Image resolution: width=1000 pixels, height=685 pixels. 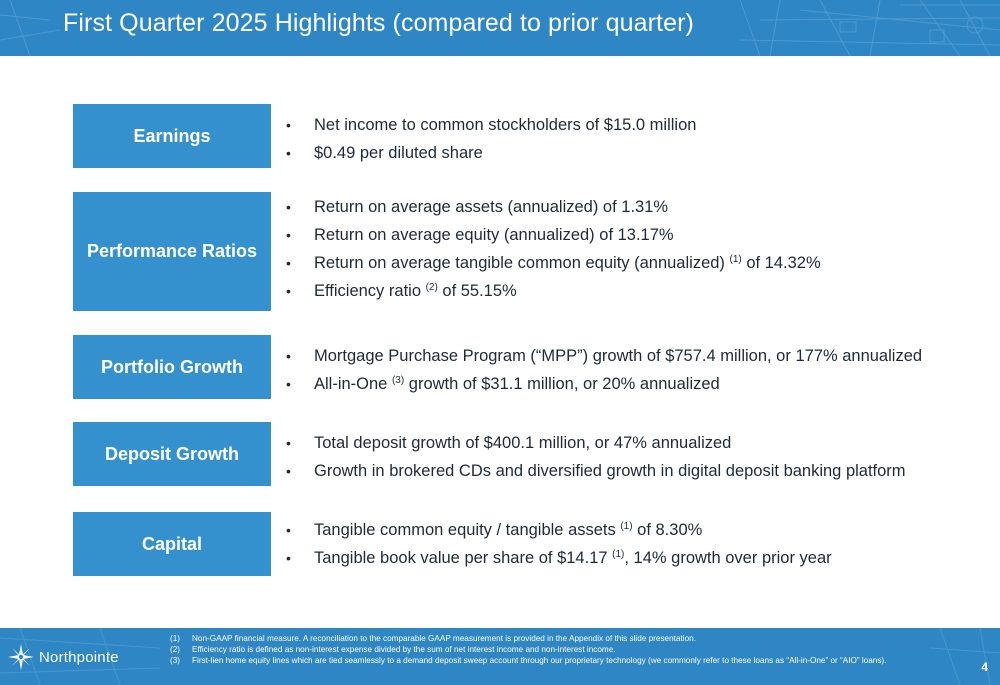 What do you see at coordinates (467, 530) in the screenshot?
I see `bullet-text-pre: Tangible common equity / tangible assets` at bounding box center [467, 530].